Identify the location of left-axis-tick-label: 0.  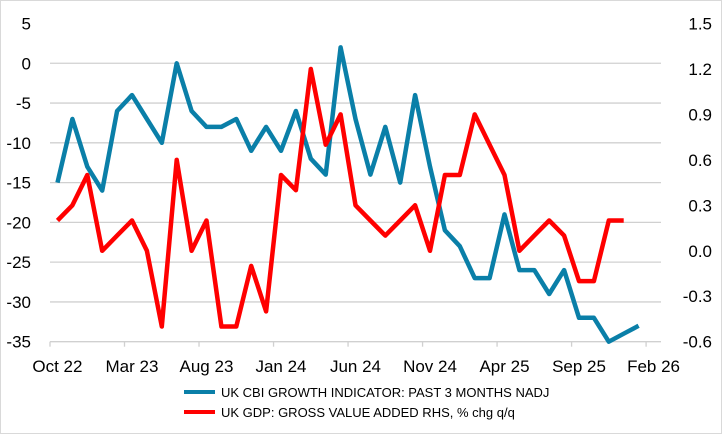
(26, 63).